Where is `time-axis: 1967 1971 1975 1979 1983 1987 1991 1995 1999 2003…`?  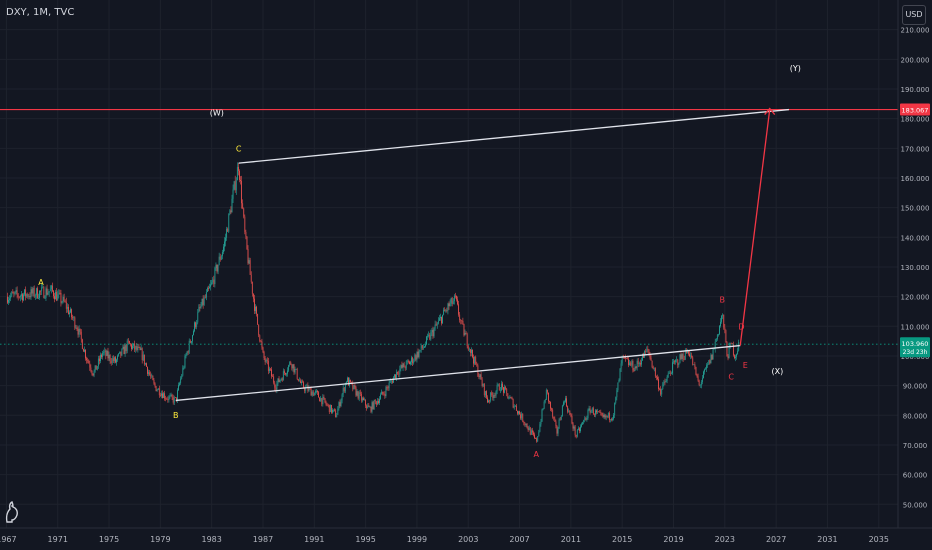
time-axis: 1967 1971 1975 1979 1983 1987 1991 1995 1999 2003… is located at coordinates (444, 539).